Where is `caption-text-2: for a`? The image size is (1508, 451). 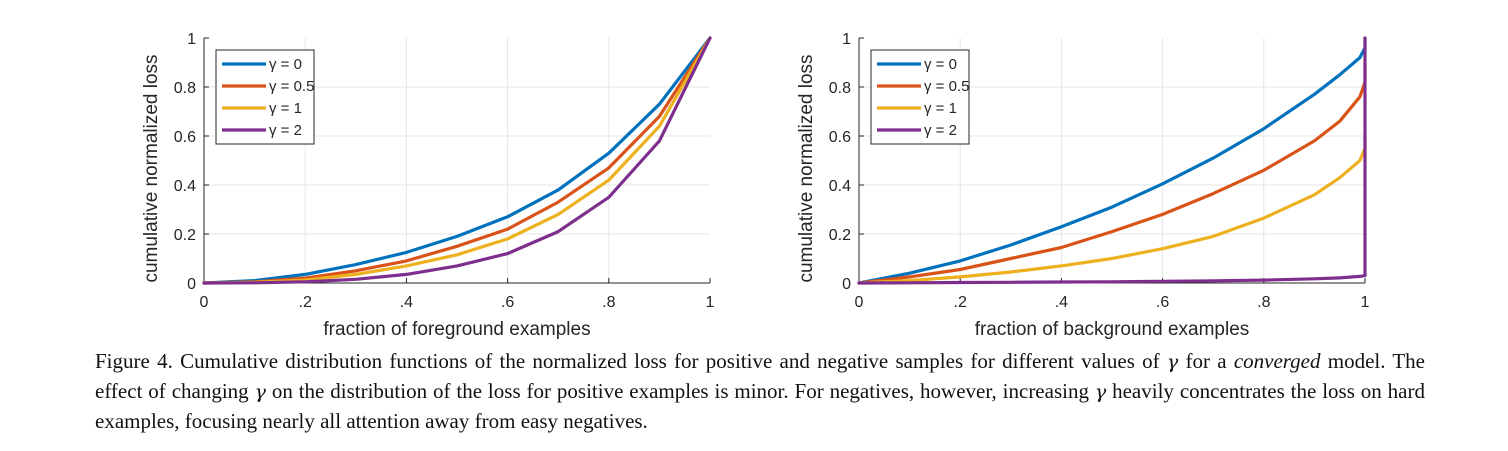
caption-text-2: for a is located at coordinates (1206, 361).